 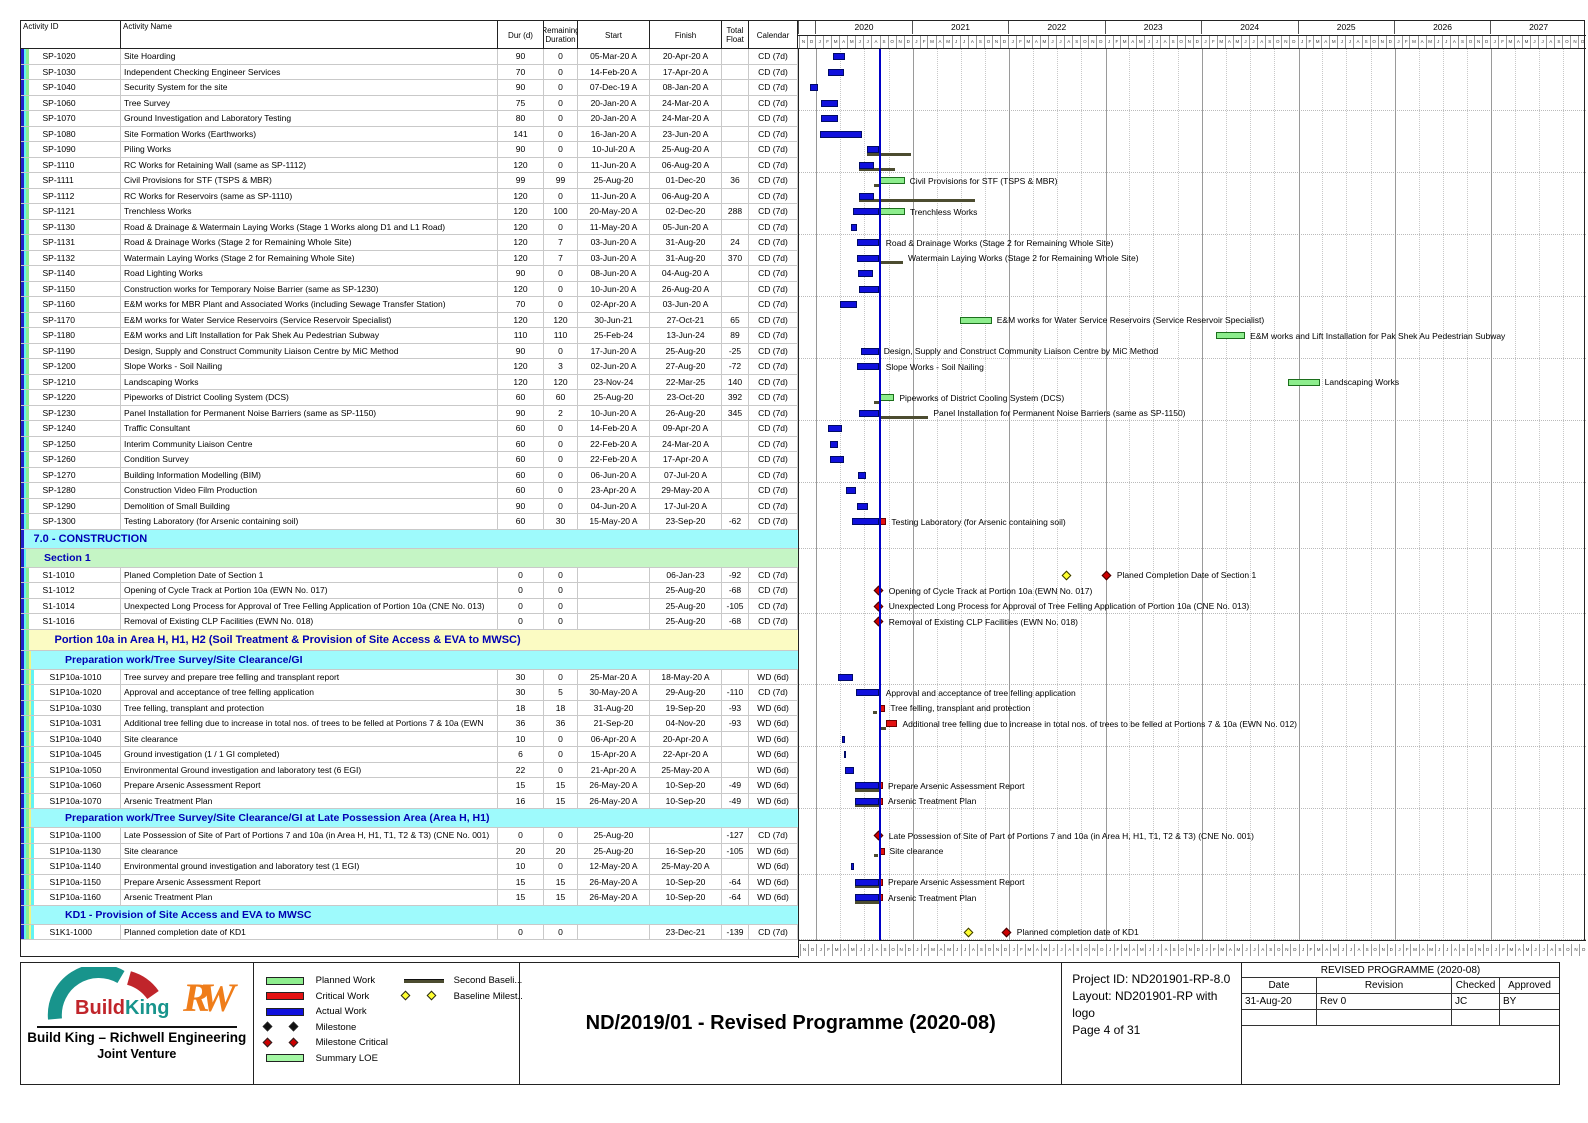 I want to click on cell-activity-id: S1P10a-1160, so click(x=77, y=898).